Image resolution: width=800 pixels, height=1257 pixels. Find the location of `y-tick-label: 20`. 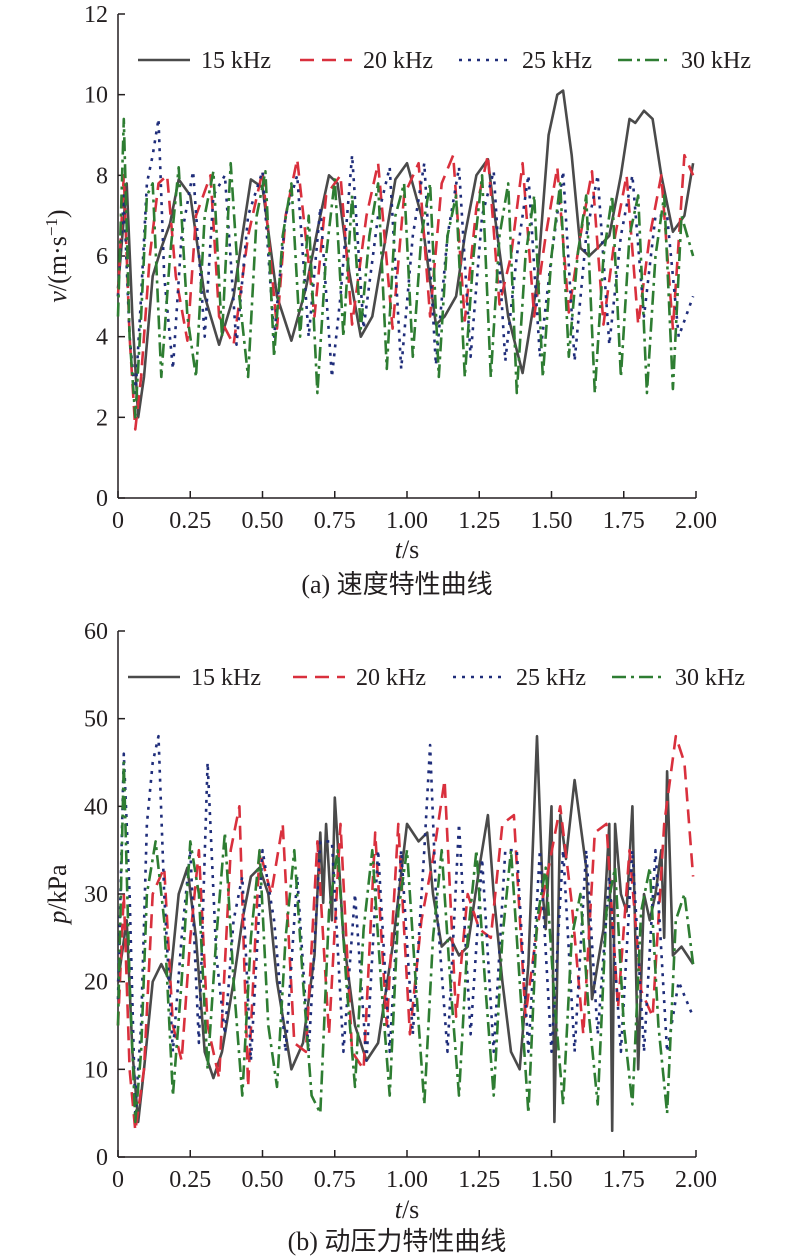

y-tick-label: 20 is located at coordinates (96, 983).